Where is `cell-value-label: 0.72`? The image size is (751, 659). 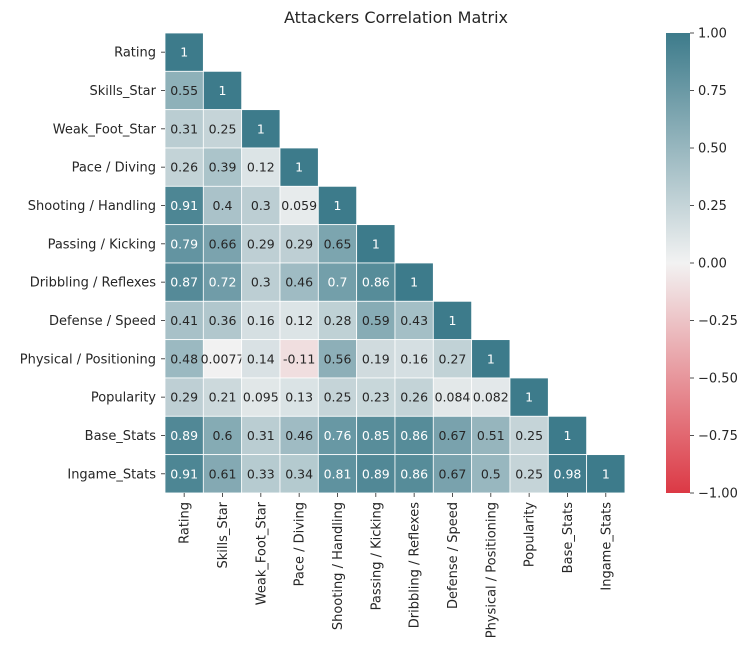 cell-value-label: 0.72 is located at coordinates (223, 282).